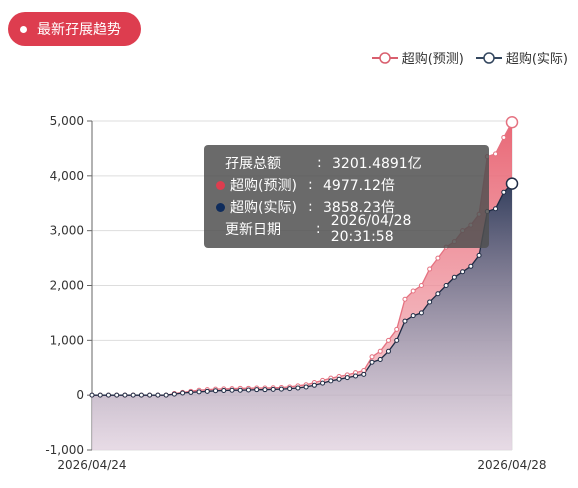 This screenshot has width=578, height=488. Describe the element at coordinates (67, 121) in the screenshot. I see `y-tick-label: 5,000` at that location.